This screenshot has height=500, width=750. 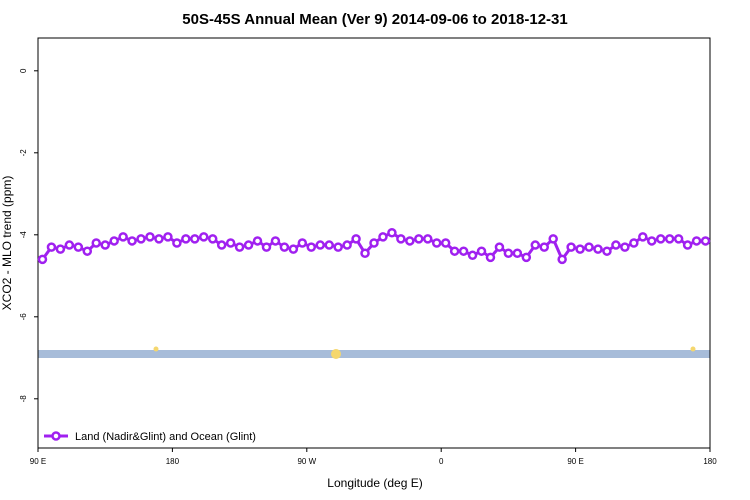 What do you see at coordinates (306, 461) in the screenshot?
I see `x-tick-label: 90 W` at bounding box center [306, 461].